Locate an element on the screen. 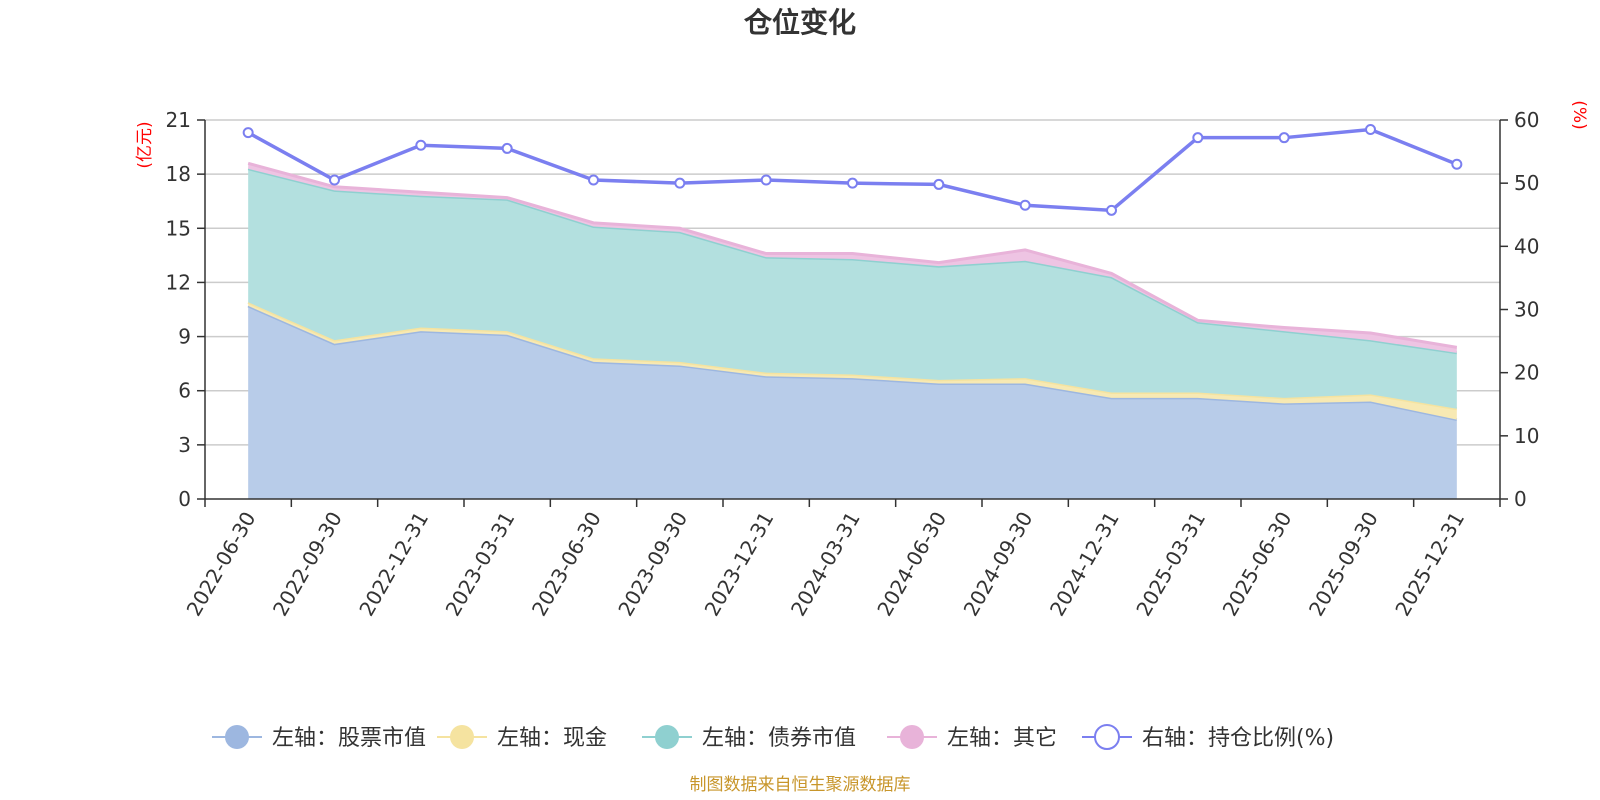 The image size is (1600, 800). ratio-line is located at coordinates (852, 169).